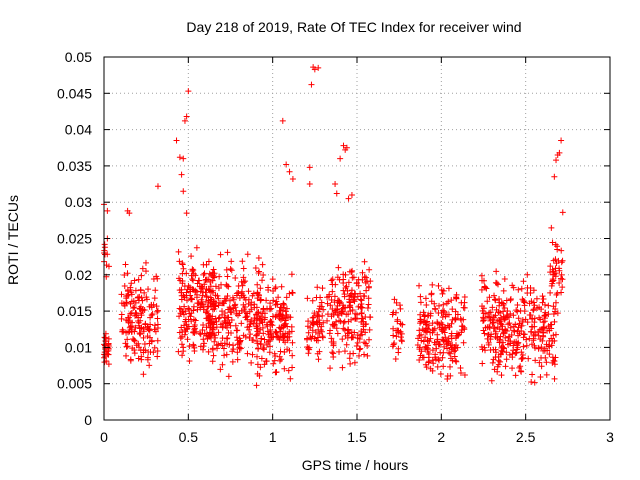  Describe the element at coordinates (74, 239) in the screenshot. I see `y-tick-label: 0.025` at that location.